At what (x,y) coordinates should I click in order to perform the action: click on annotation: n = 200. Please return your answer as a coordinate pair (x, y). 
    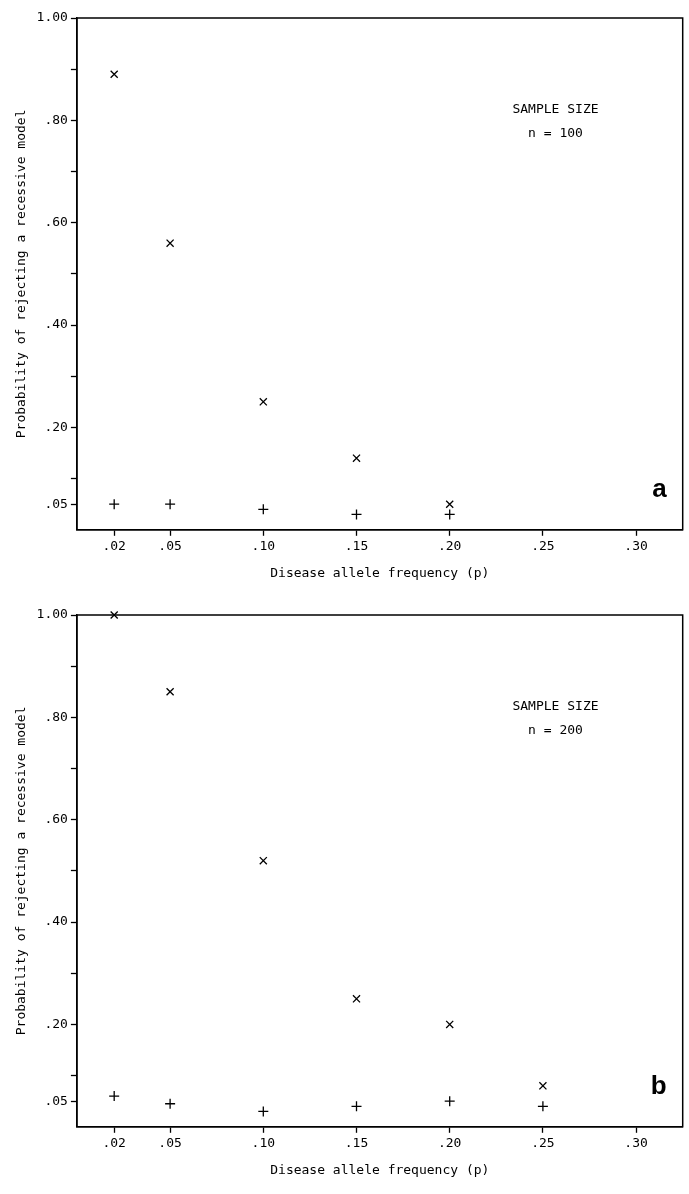
    Looking at the image, I should click on (555, 730).